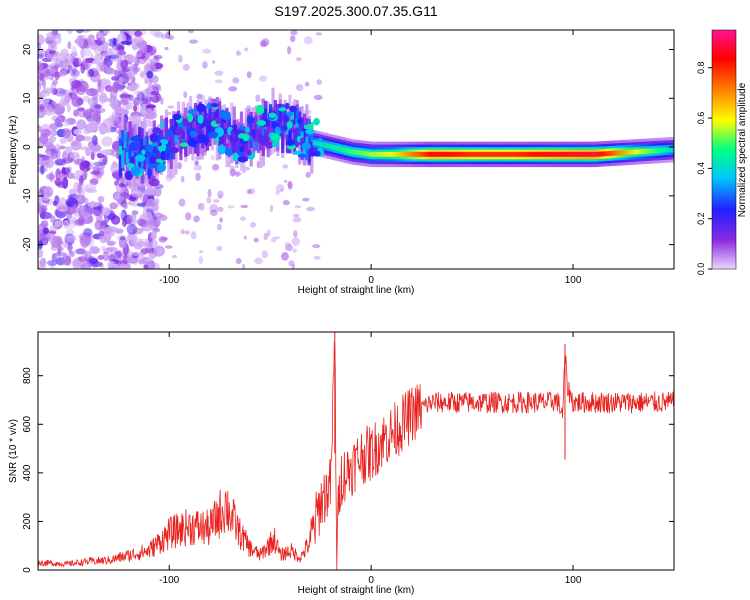 Image resolution: width=750 pixels, height=600 pixels. Describe the element at coordinates (27, 244) in the screenshot. I see `y-tick-label: -20` at that location.